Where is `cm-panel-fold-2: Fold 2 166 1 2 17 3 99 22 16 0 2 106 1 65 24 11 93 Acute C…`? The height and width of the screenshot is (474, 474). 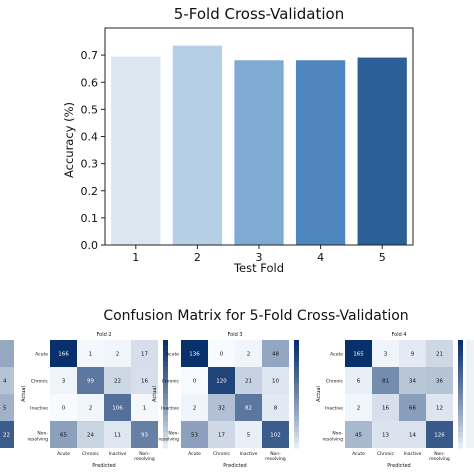 cm-panel-fold-2: Fold 2 166 1 2 17 3 99 22 16 0 2 106 1 65 24 11 93 Acute C… is located at coordinates (94, 400).